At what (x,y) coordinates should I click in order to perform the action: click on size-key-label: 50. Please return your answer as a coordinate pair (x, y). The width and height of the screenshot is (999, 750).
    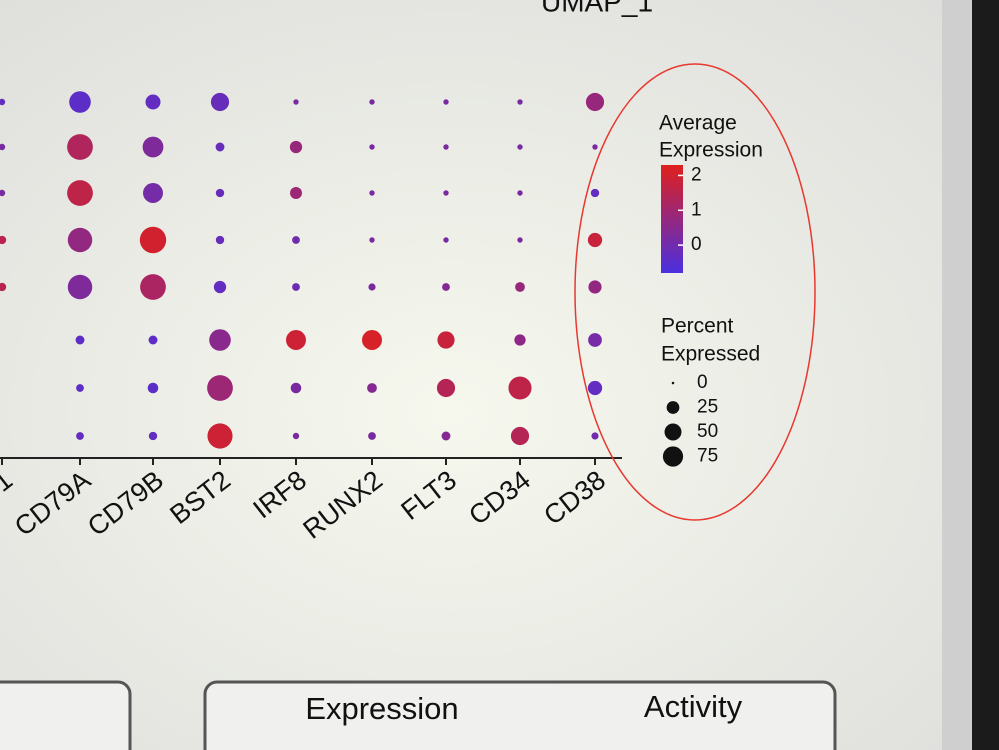
    Looking at the image, I should click on (707, 431).